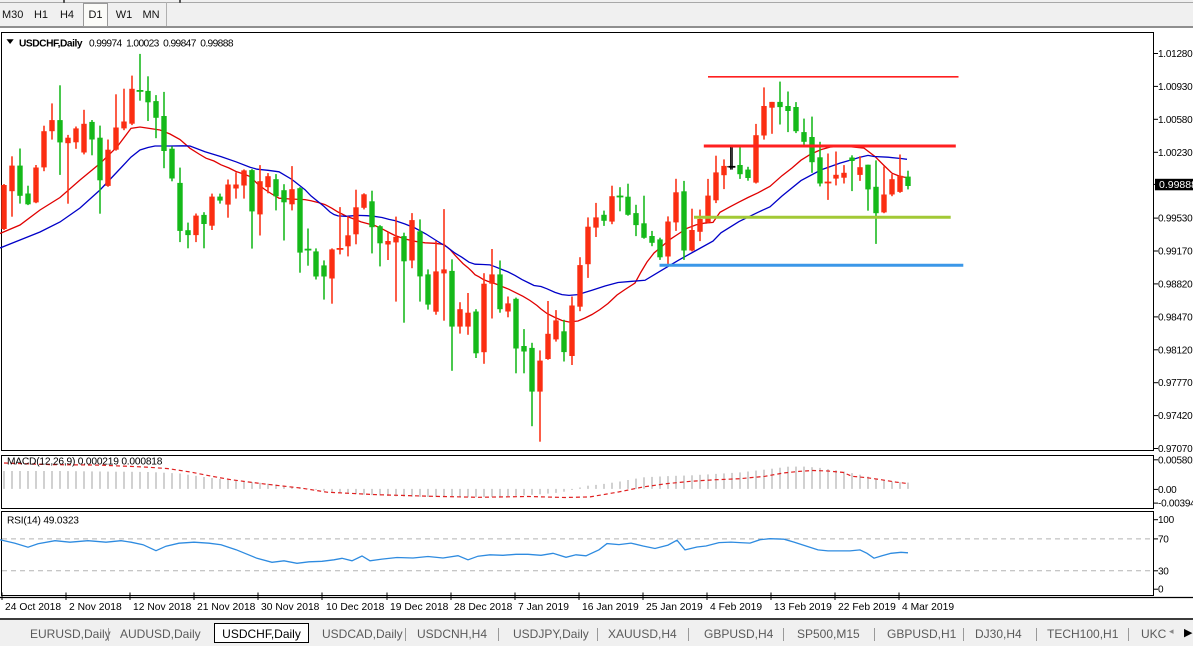 Image resolution: width=1193 pixels, height=646 pixels. What do you see at coordinates (803, 607) in the screenshot?
I see `svg-text: 13 Feb 2019` at bounding box center [803, 607].